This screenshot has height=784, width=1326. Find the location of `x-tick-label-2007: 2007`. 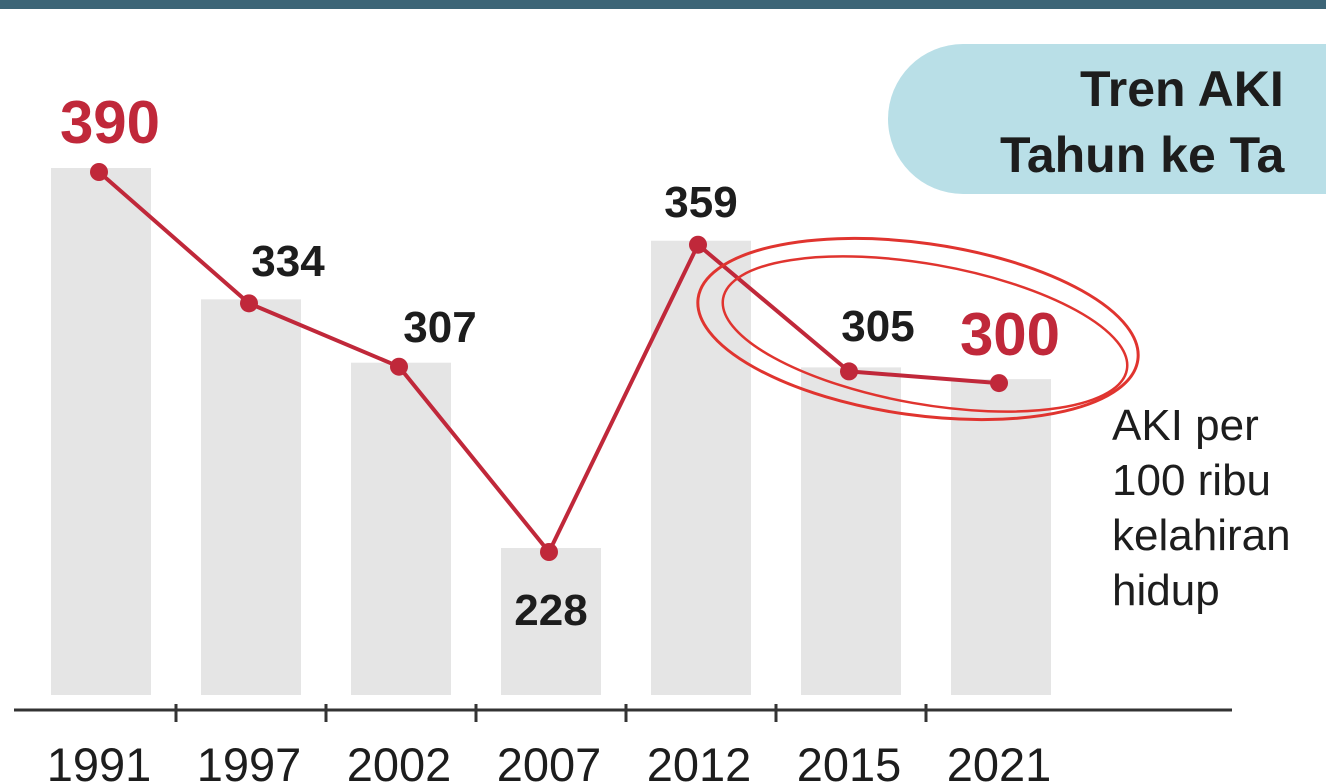

x-tick-label-2007: 2007 is located at coordinates (549, 761).